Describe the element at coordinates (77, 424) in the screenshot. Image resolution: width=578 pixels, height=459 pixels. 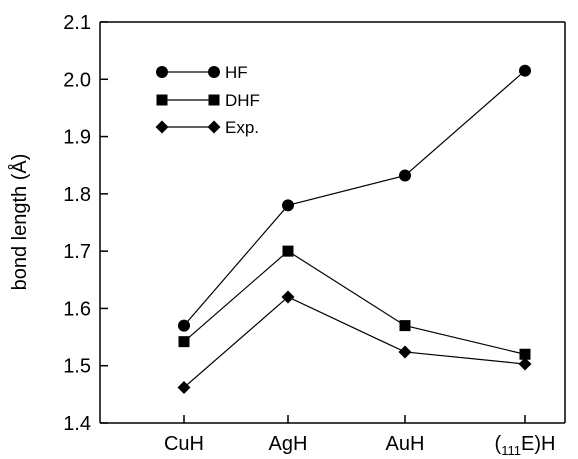
I see `y-tick-label: 1.4` at that location.